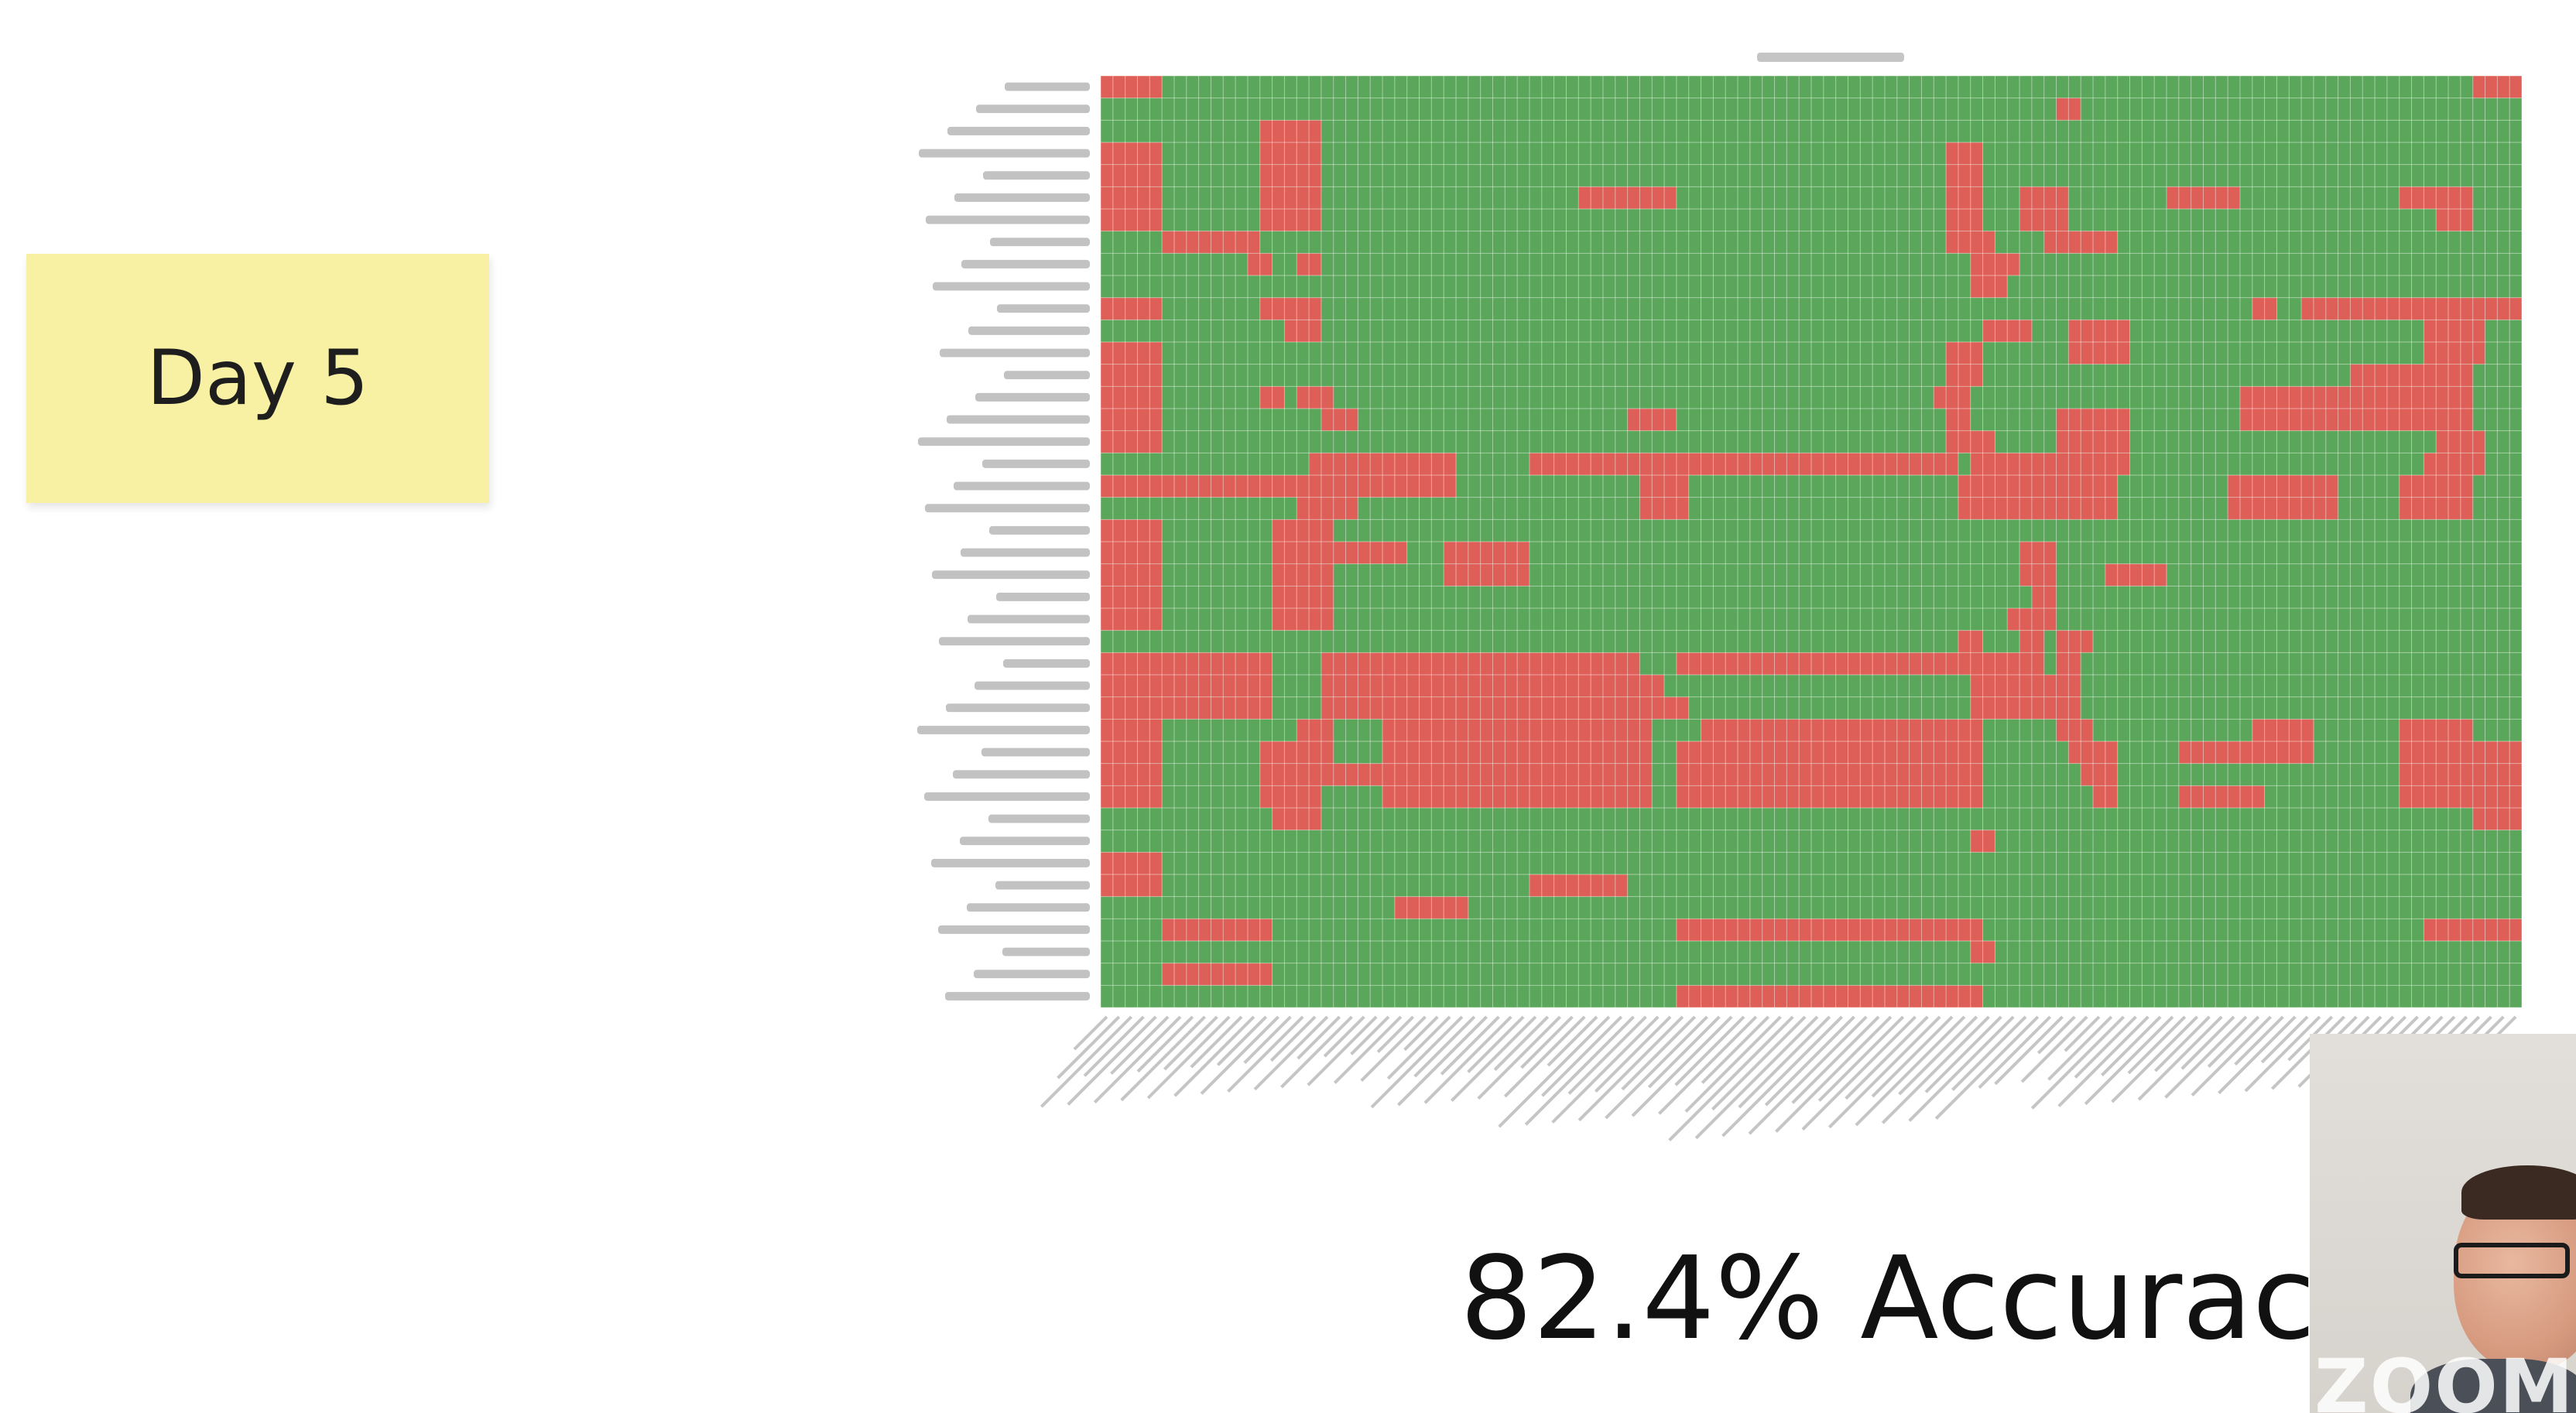  Describe the element at coordinates (2443, 1223) in the screenshot. I see `participant-video: ZOOM` at that location.